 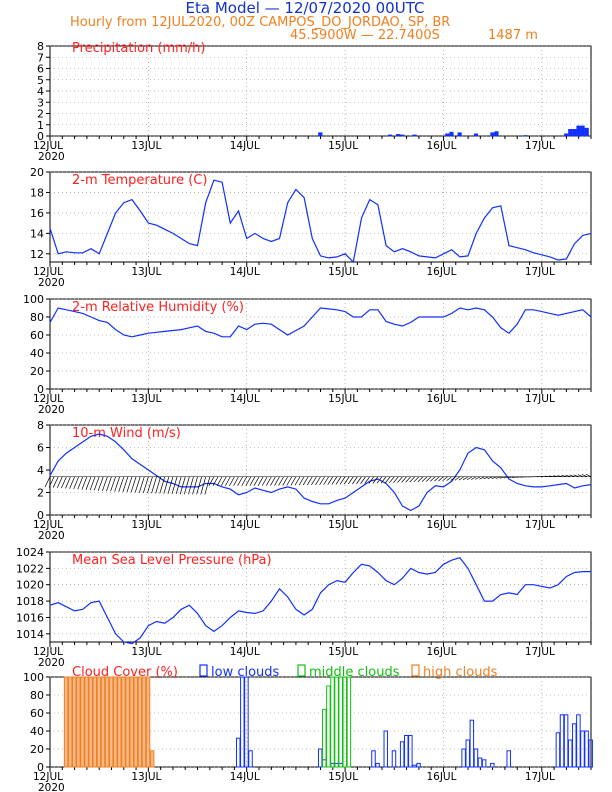 What do you see at coordinates (33, 299) in the screenshot?
I see `y-tick-label: 100` at bounding box center [33, 299].